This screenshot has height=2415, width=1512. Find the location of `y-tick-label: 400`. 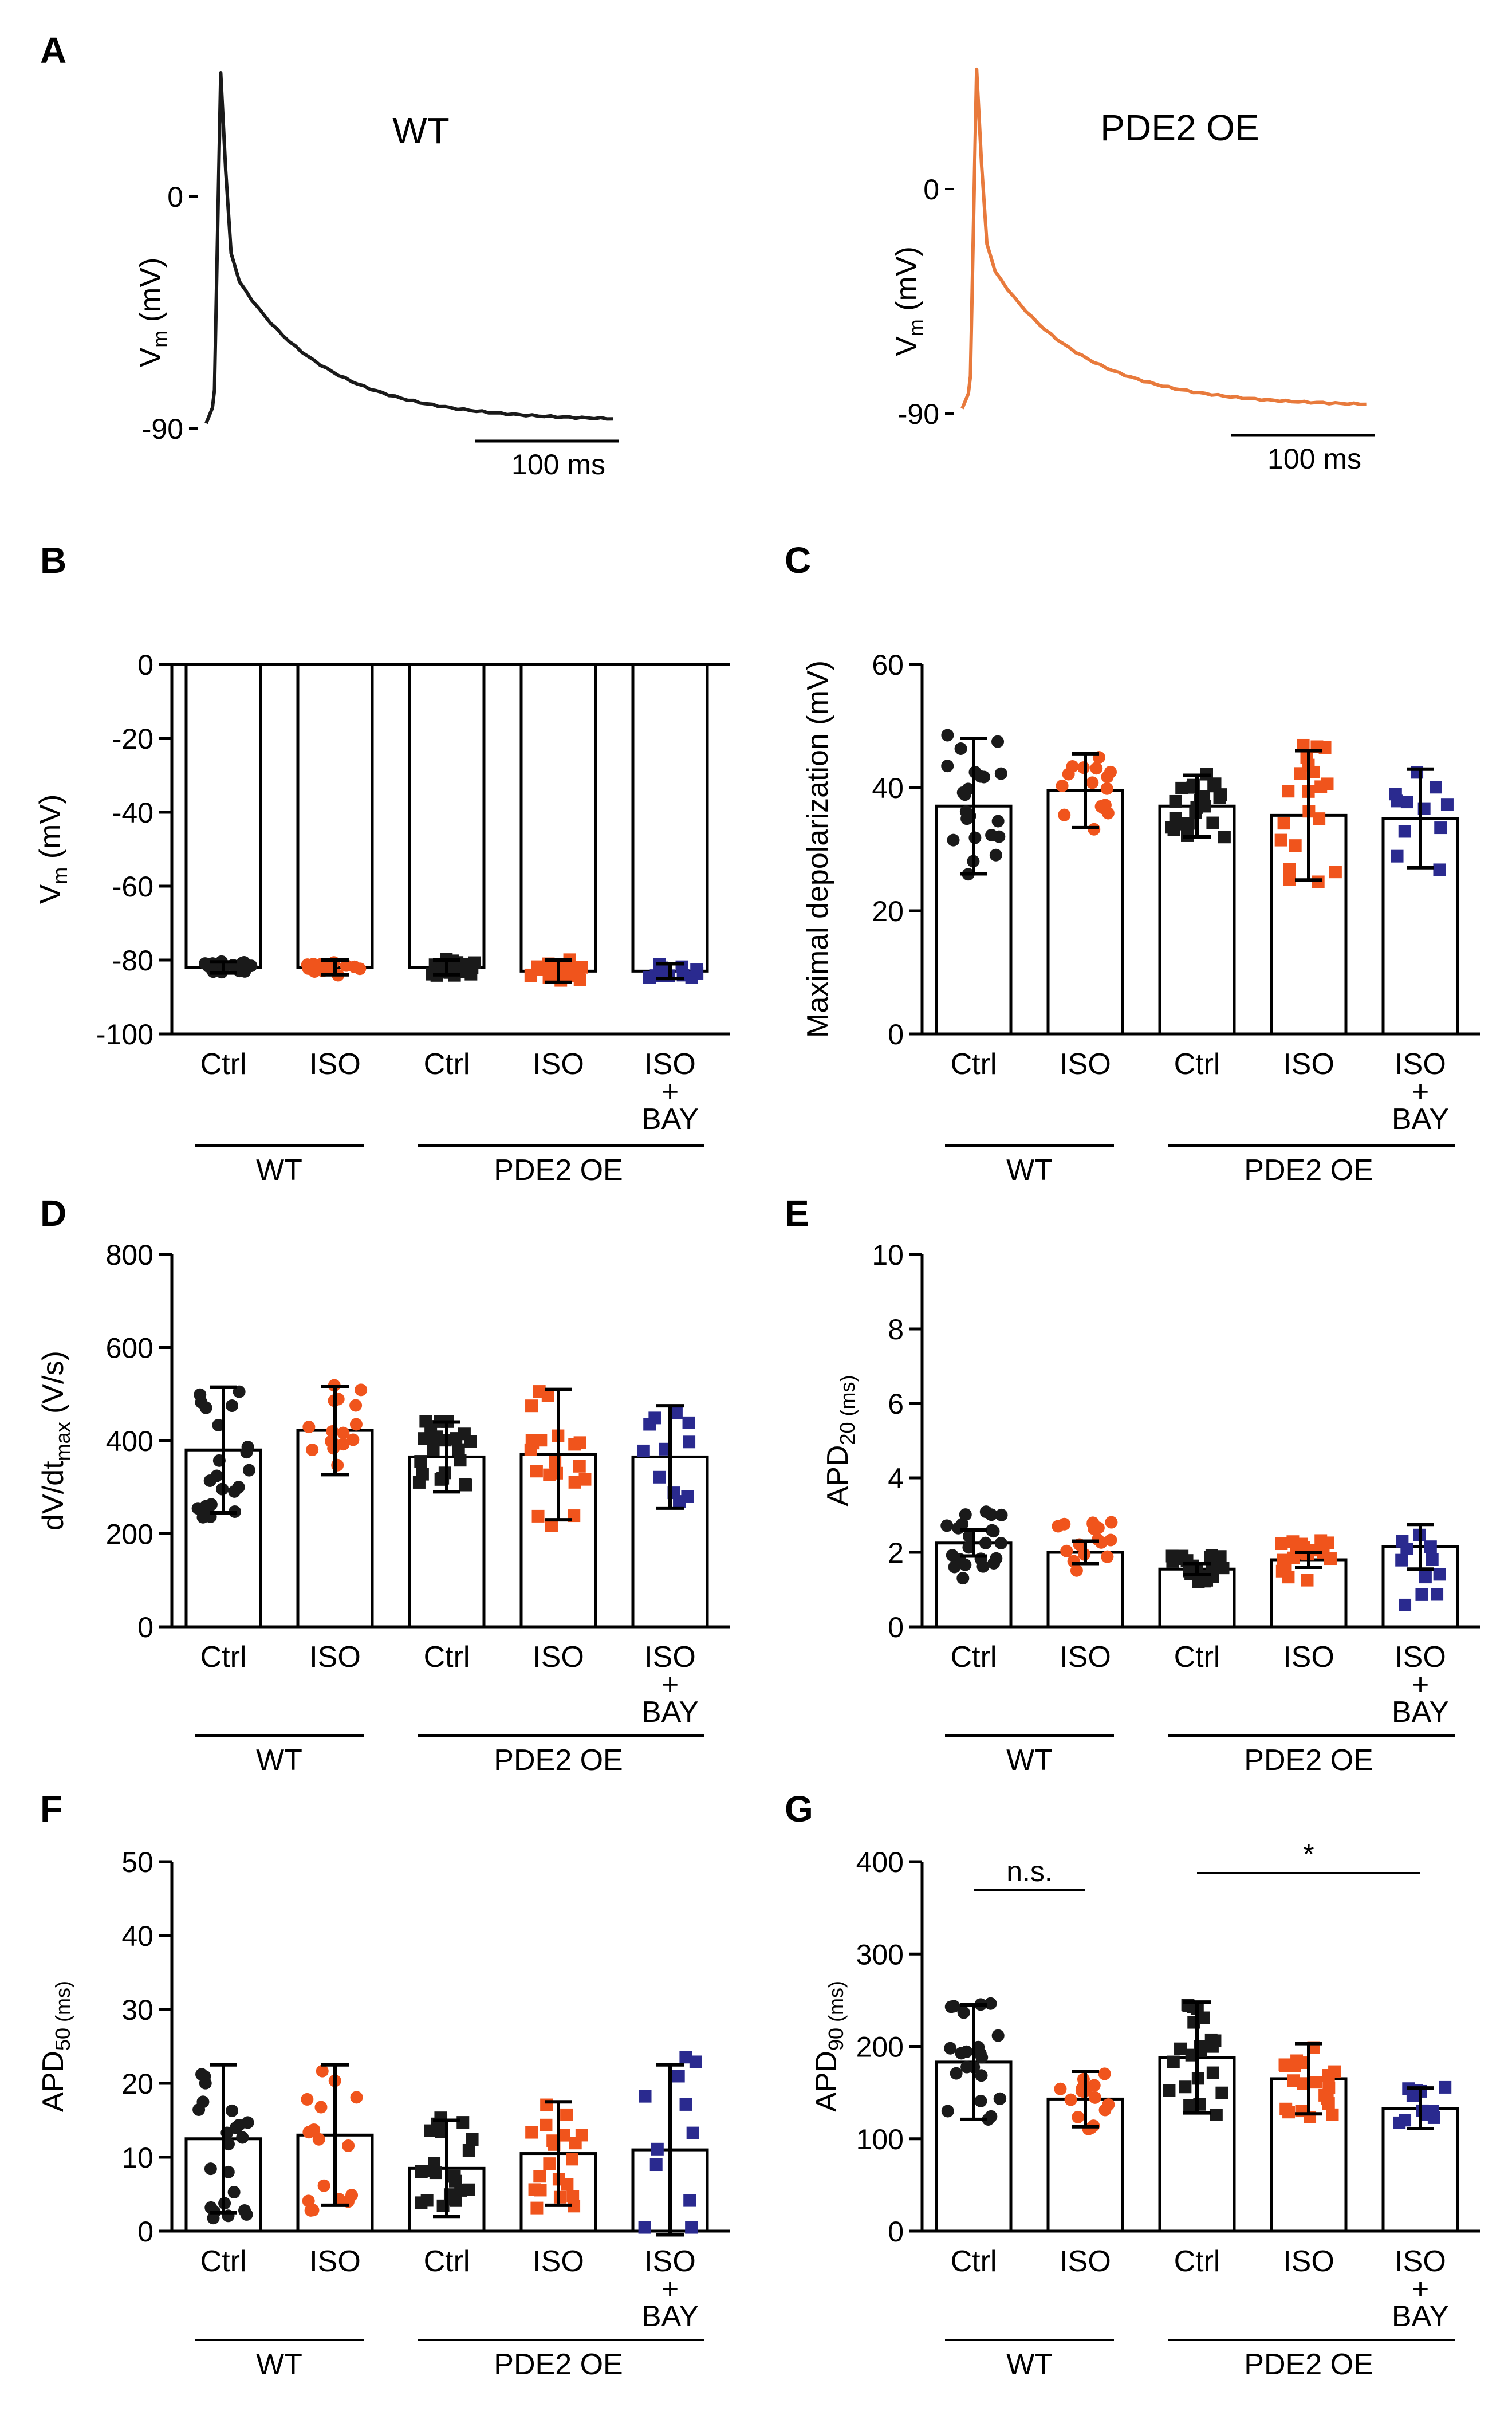

y-tick-label: 400 is located at coordinates (880, 1862).